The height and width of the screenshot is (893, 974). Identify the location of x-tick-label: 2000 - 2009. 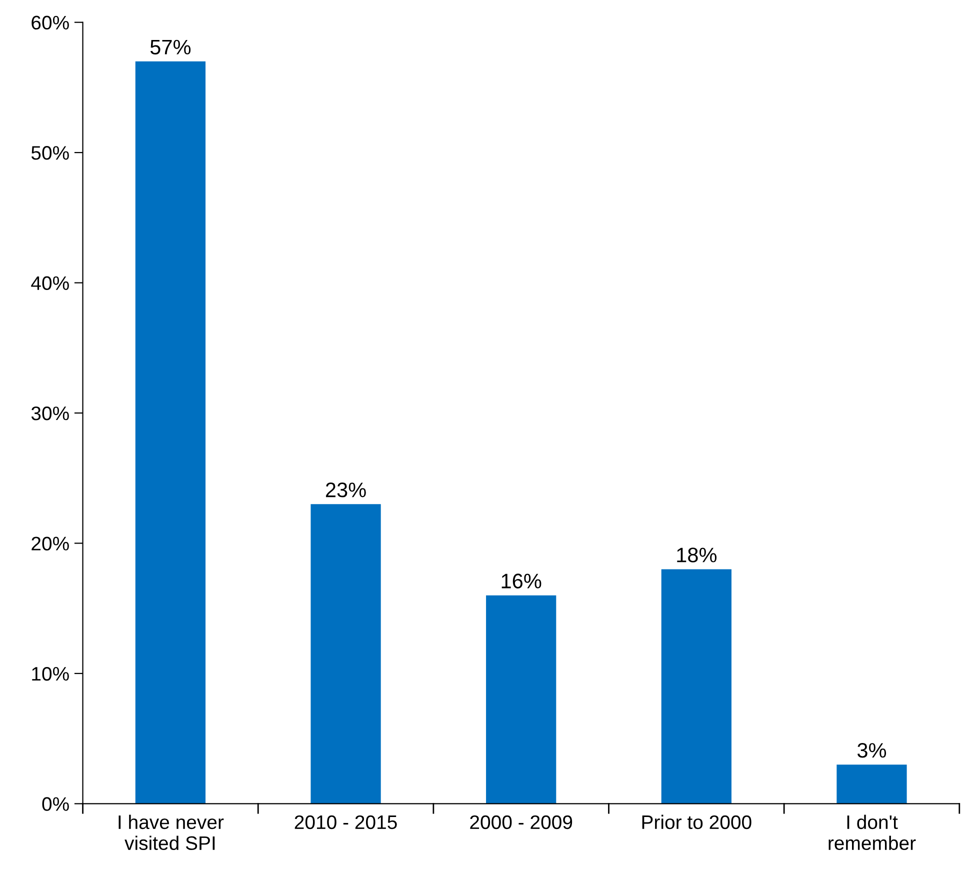
(521, 822).